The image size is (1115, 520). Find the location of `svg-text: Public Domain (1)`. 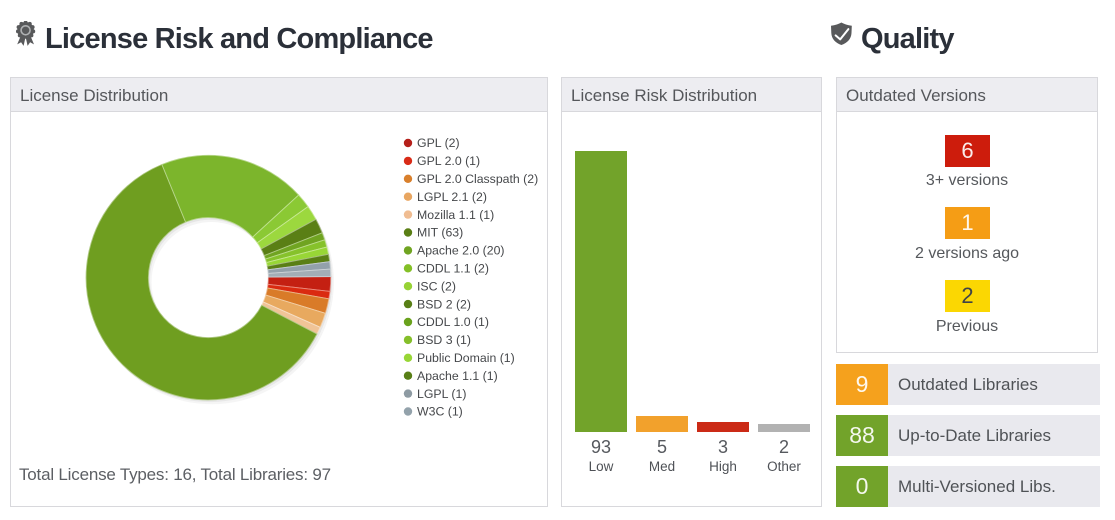

svg-text: Public Domain (1) is located at coordinates (466, 358).